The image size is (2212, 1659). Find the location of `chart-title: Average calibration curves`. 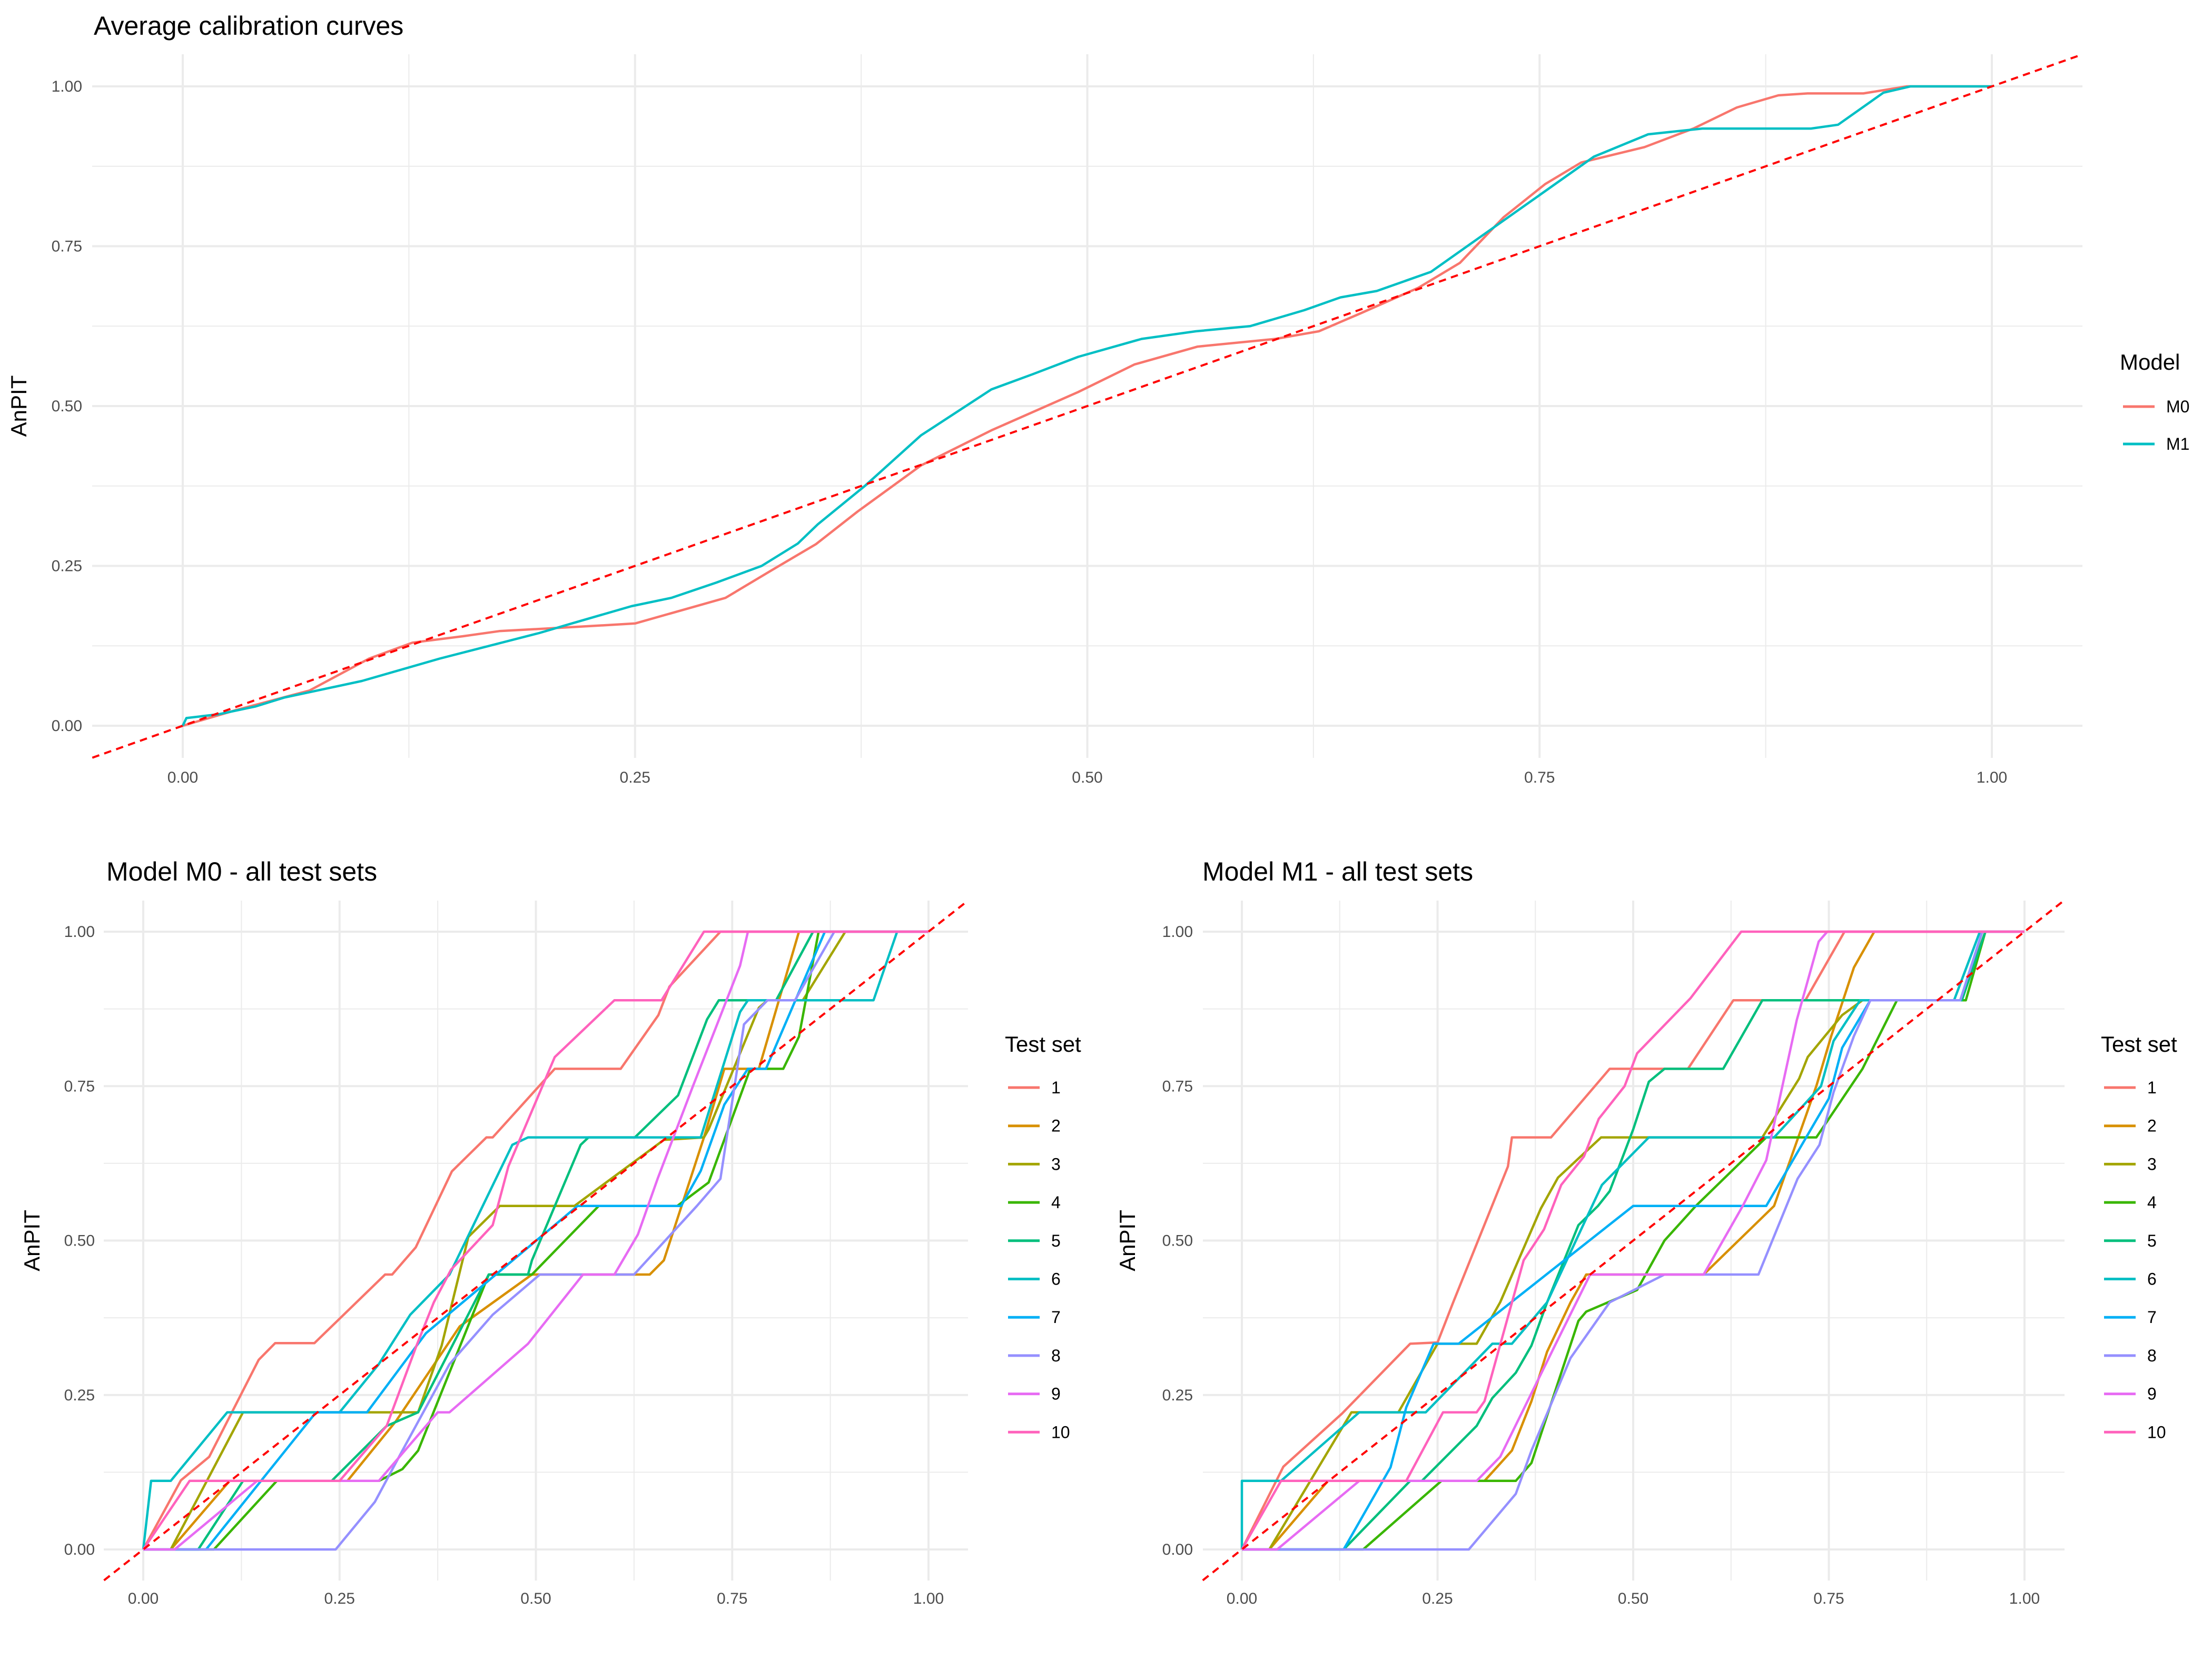

chart-title: Average calibration curves is located at coordinates (248, 26).